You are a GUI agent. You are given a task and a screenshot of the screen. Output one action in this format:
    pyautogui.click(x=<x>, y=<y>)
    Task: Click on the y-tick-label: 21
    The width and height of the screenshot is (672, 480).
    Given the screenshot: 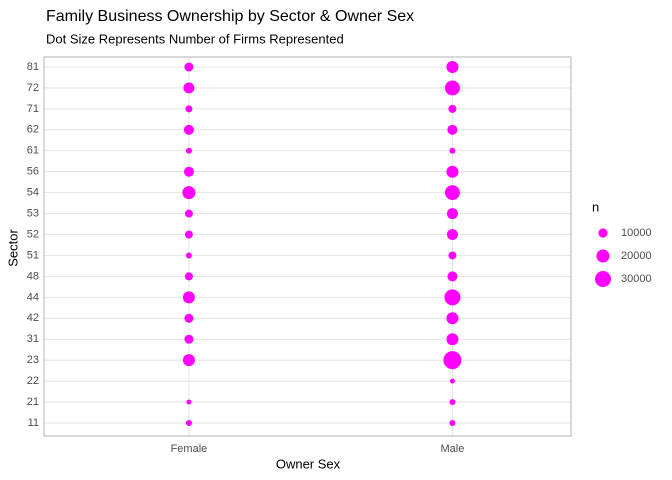 What is the action you would take?
    pyautogui.click(x=33, y=402)
    